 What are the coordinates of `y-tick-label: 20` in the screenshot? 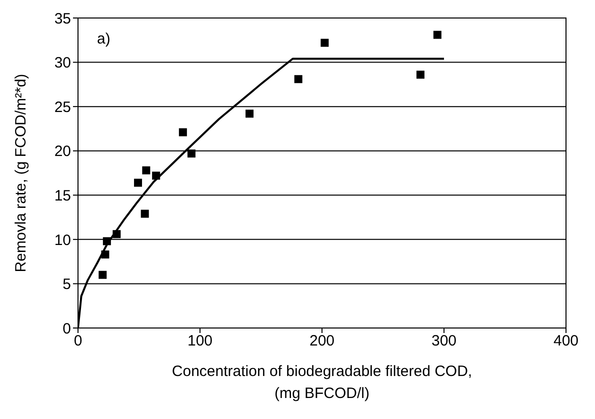 It's located at (62, 151).